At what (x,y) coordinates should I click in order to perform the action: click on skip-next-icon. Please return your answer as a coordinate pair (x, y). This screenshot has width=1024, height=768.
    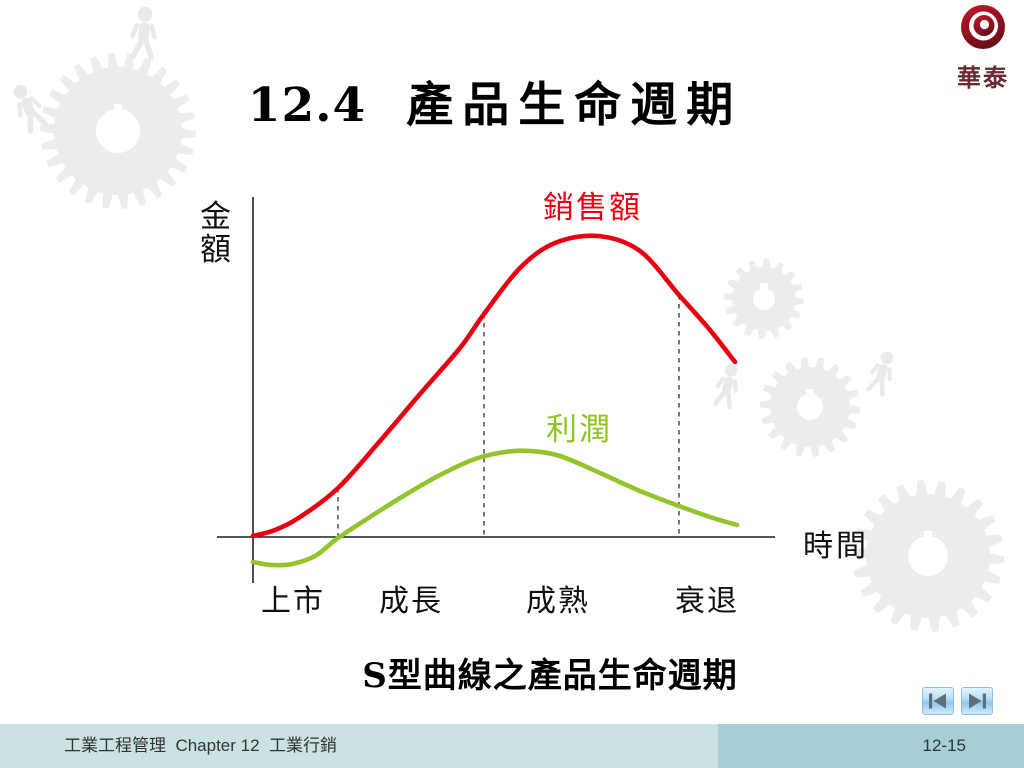
    Looking at the image, I should click on (977, 701).